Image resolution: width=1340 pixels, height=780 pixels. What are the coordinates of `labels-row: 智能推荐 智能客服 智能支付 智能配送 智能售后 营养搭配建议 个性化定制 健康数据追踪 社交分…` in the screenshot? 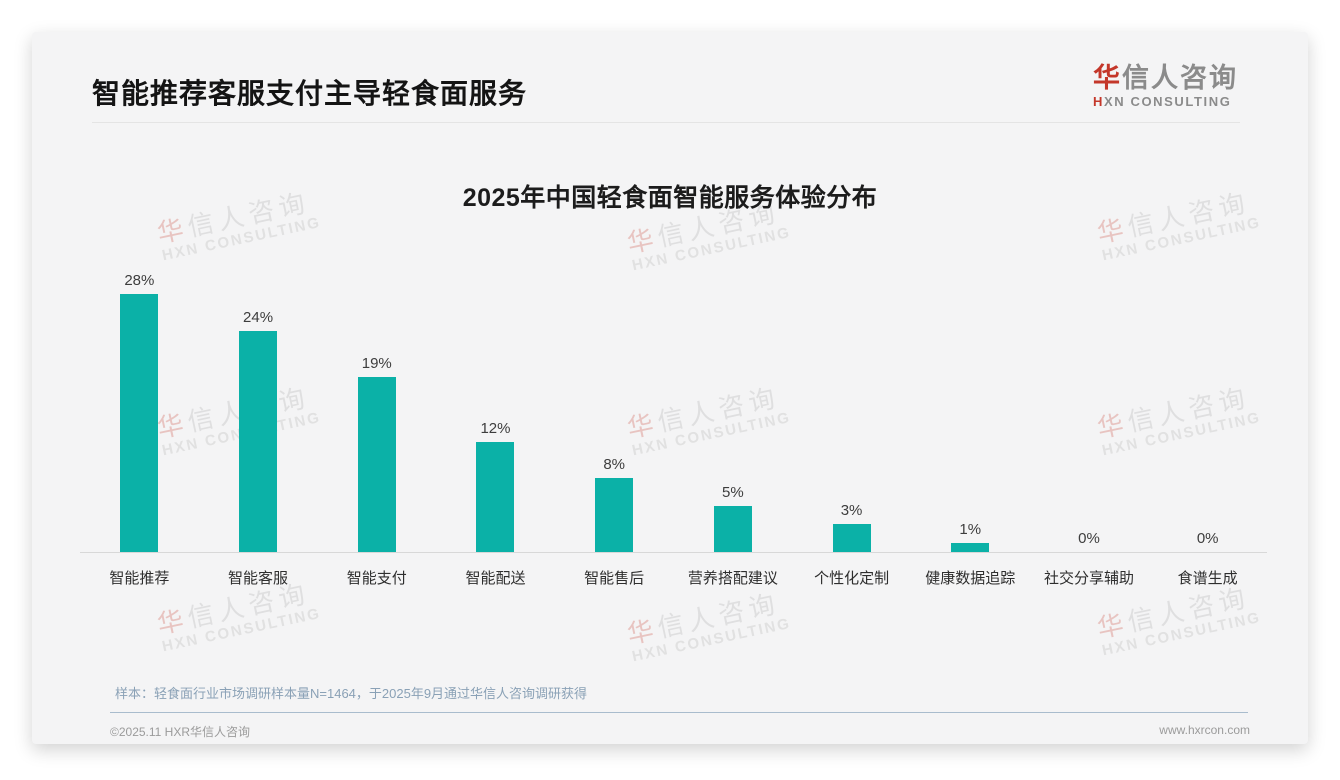 It's located at (673, 570).